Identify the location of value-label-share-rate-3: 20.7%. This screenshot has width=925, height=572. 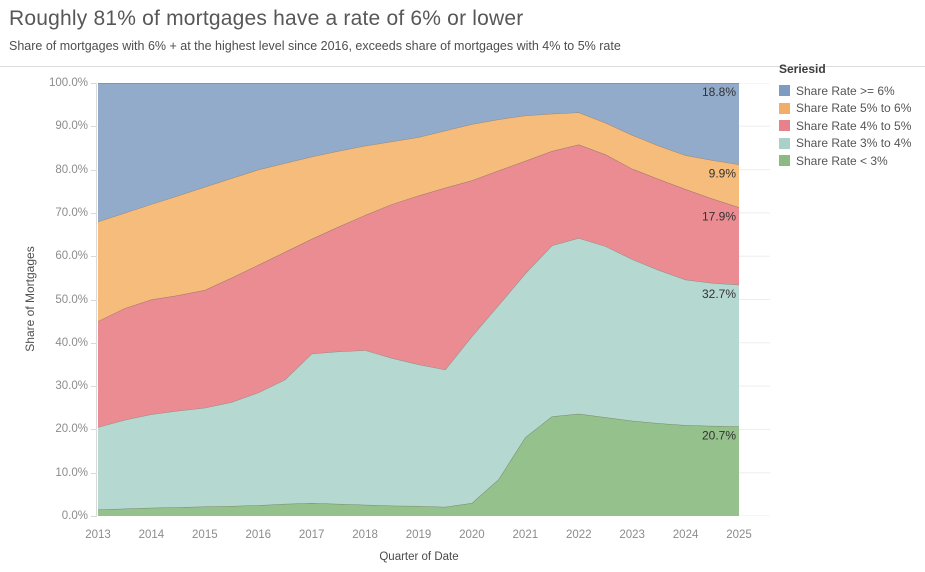
(719, 435).